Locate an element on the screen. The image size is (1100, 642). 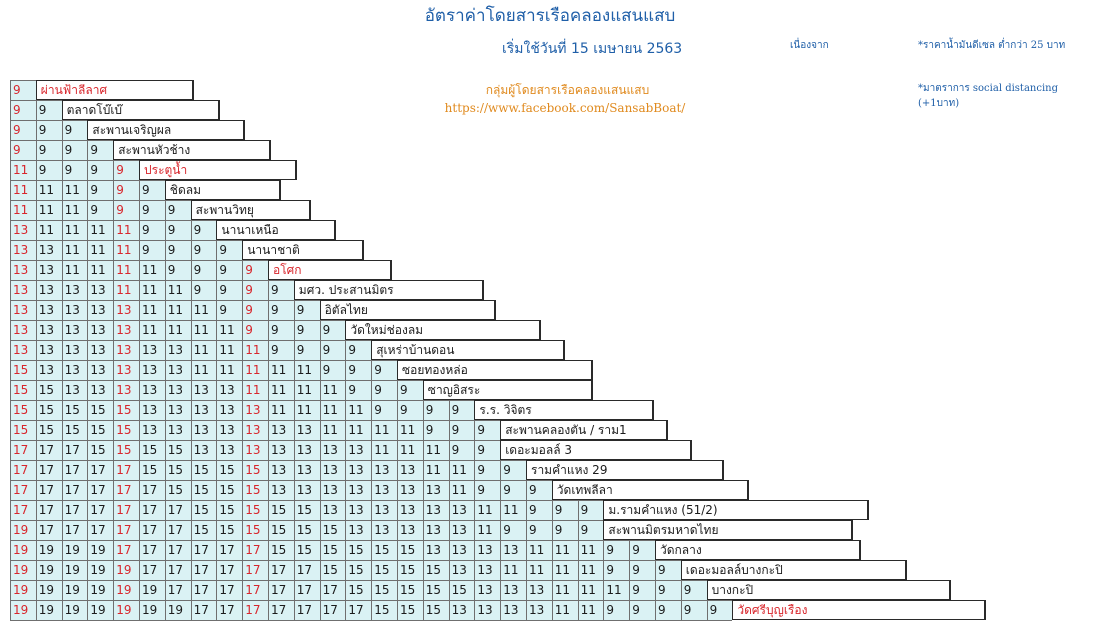
table-bottom-border is located at coordinates (371, 620).